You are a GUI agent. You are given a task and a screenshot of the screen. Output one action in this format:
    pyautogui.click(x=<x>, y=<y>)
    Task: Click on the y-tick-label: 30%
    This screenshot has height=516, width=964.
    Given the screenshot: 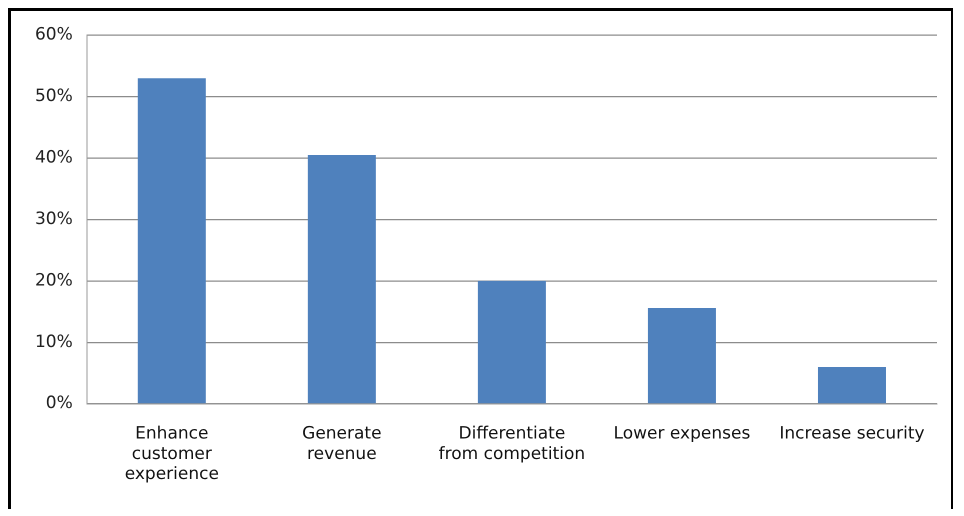 What is the action you would take?
    pyautogui.click(x=53, y=218)
    